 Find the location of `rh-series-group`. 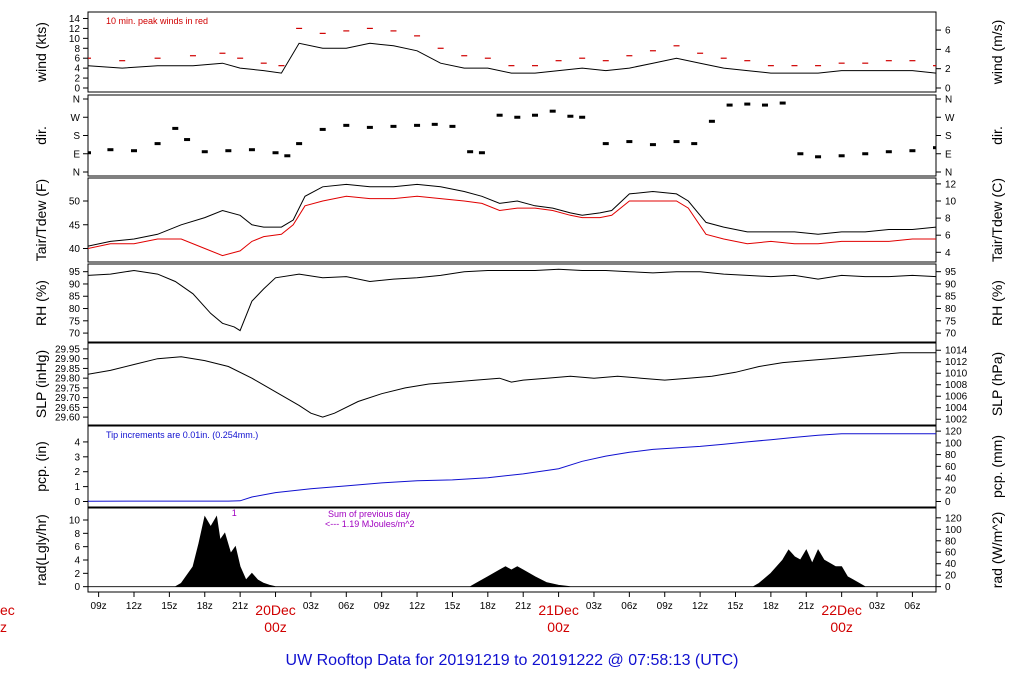

rh-series-group is located at coordinates (512, 300).